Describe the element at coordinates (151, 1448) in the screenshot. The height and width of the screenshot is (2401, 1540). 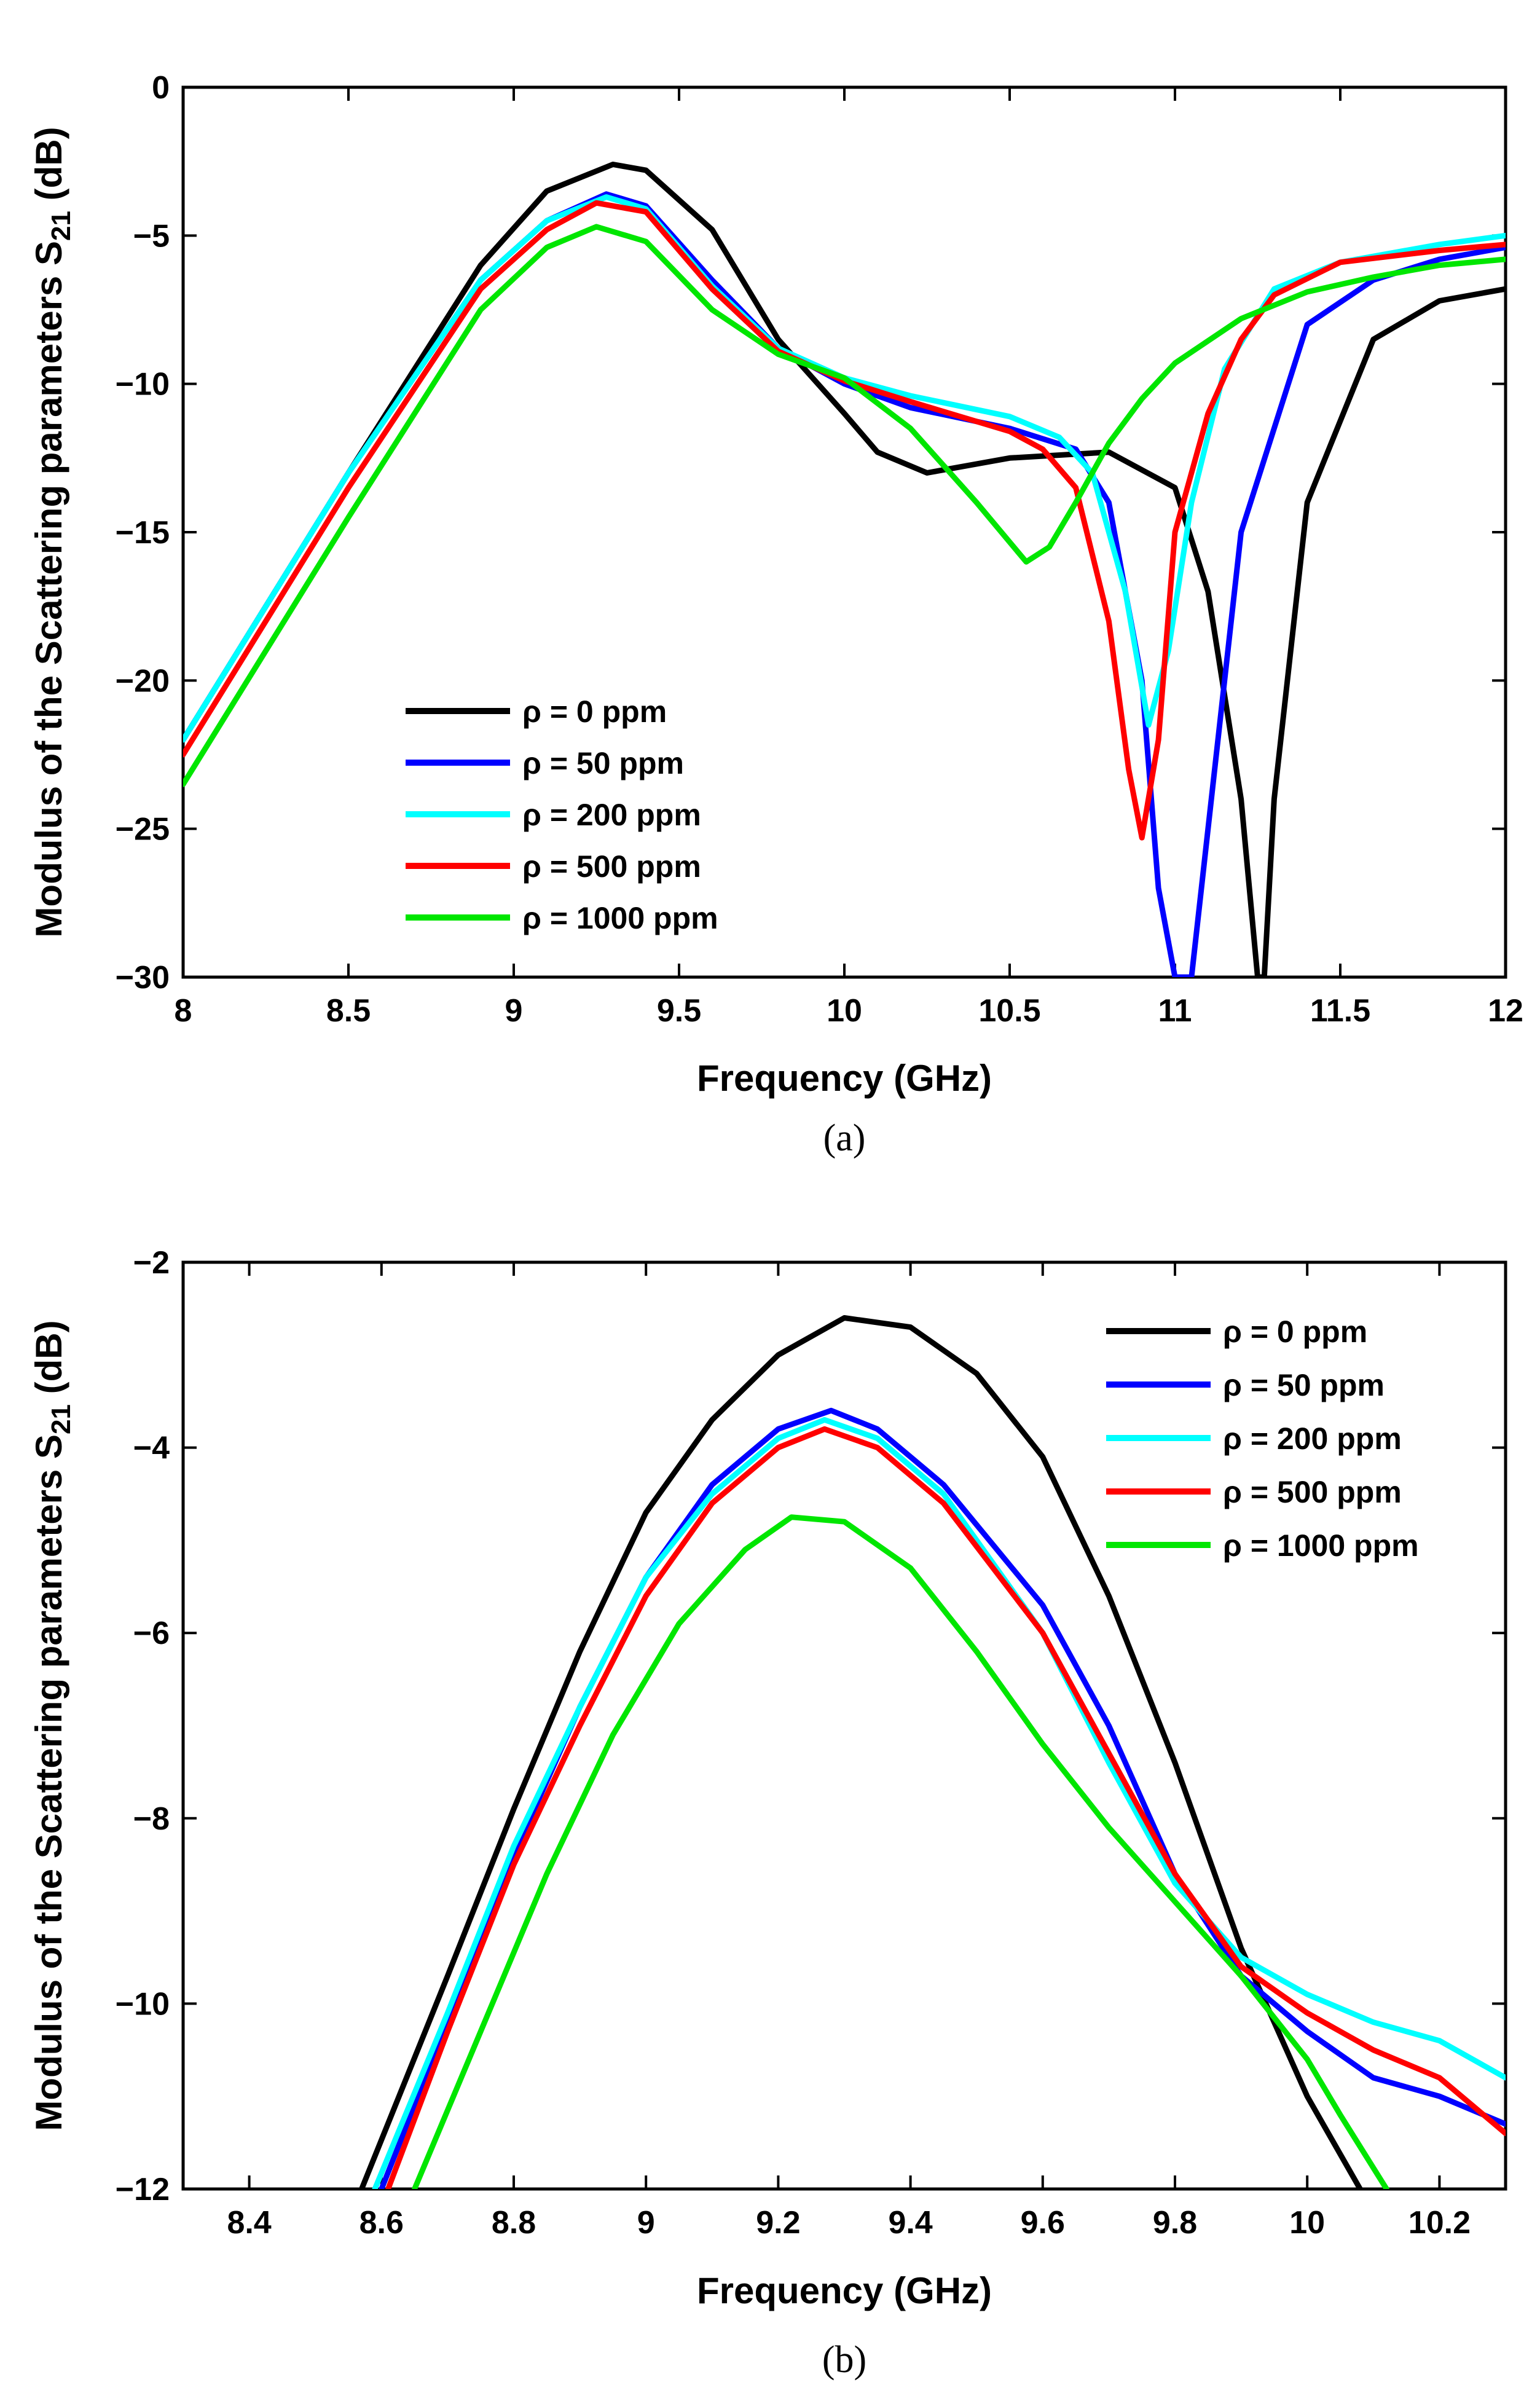
I see `y-tick-label: −4` at that location.